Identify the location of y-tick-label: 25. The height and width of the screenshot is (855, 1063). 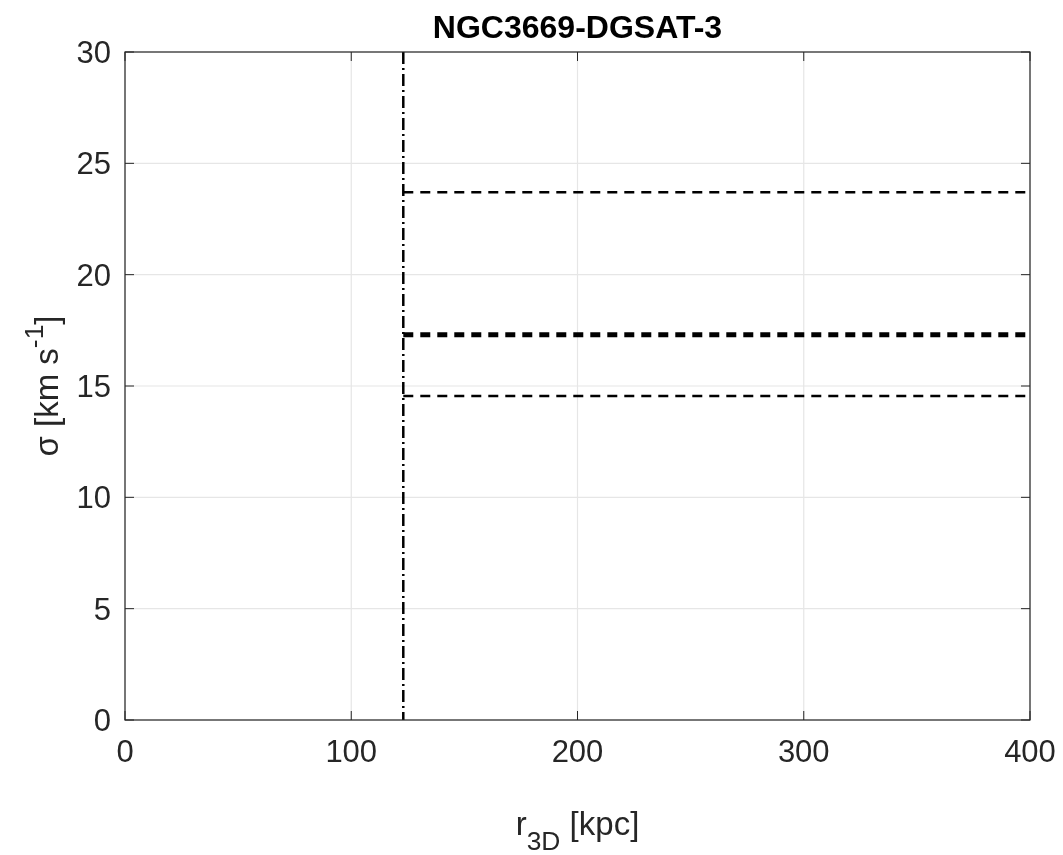
(93, 164).